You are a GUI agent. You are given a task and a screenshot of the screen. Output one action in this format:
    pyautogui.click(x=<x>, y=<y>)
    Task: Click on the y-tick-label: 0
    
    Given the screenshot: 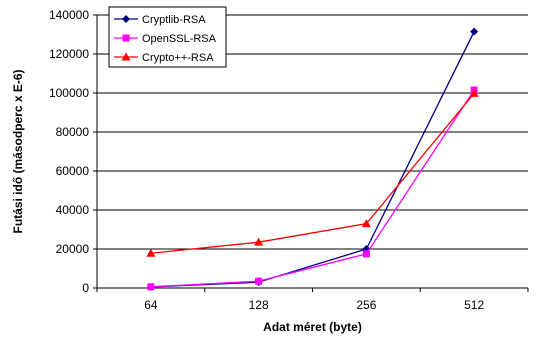 What is the action you would take?
    pyautogui.click(x=85, y=288)
    